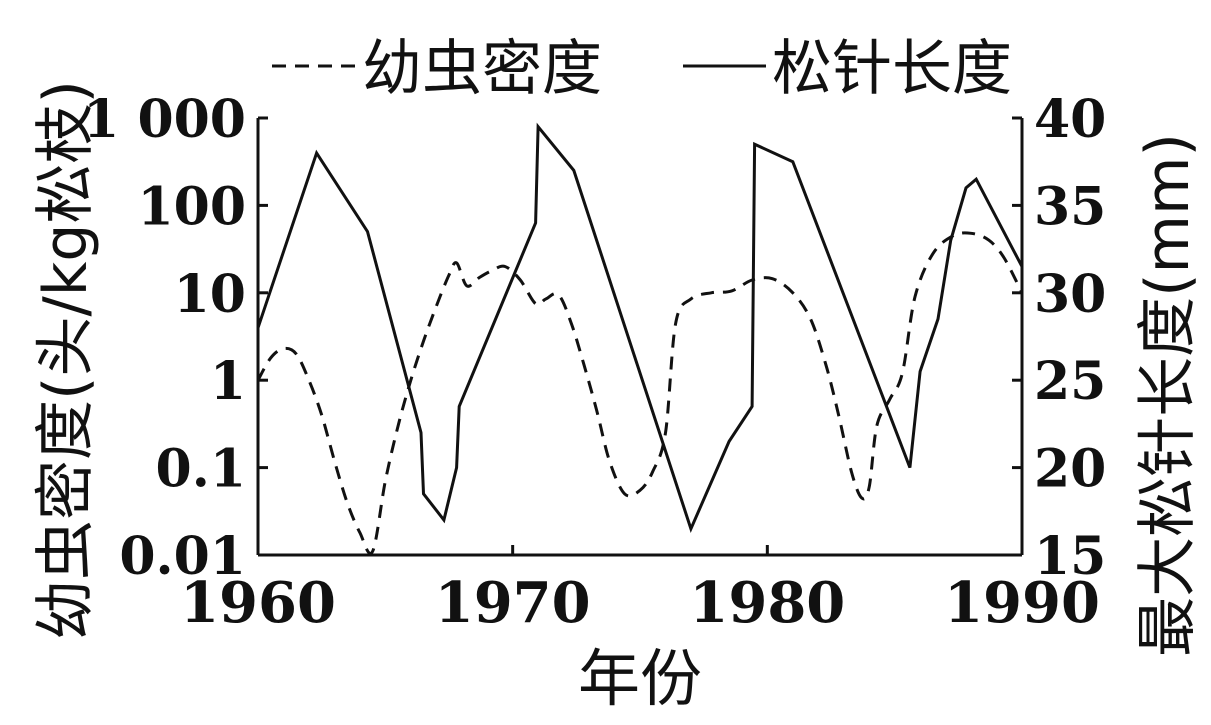 Image resolution: width=1211 pixels, height=725 pixels. I want to click on left-y-tick-label: 1, so click(228, 381).